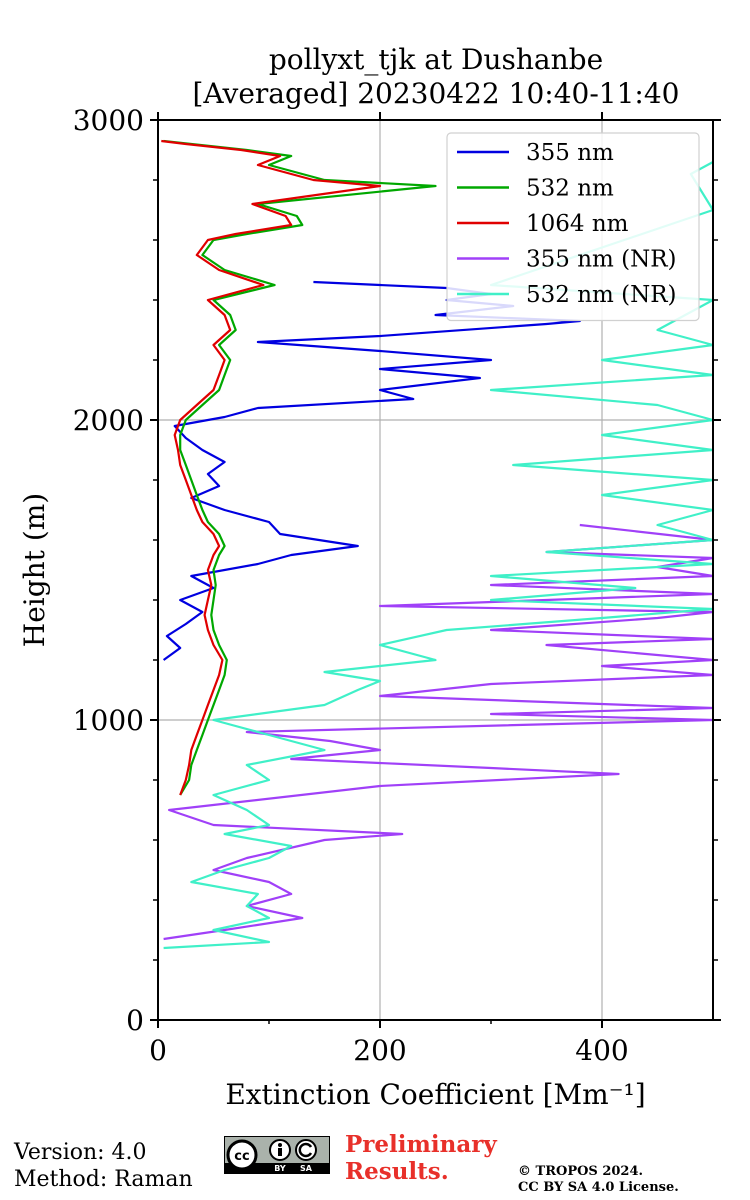 The width and height of the screenshot is (750, 1200). What do you see at coordinates (306, 1168) in the screenshot?
I see `svg-text: SA` at bounding box center [306, 1168].